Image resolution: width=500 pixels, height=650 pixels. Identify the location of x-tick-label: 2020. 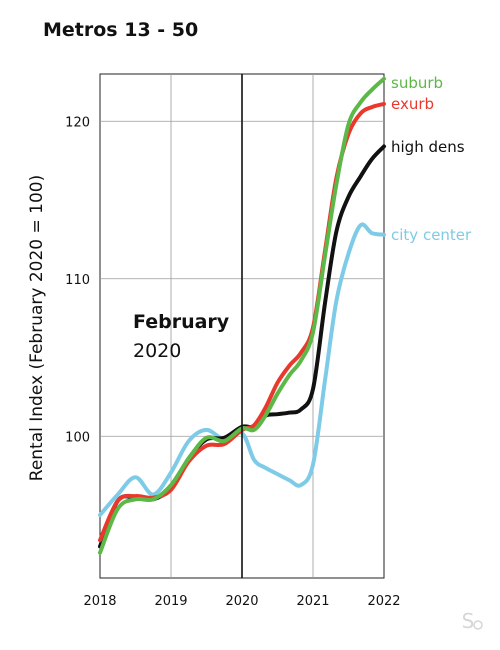
(241, 601).